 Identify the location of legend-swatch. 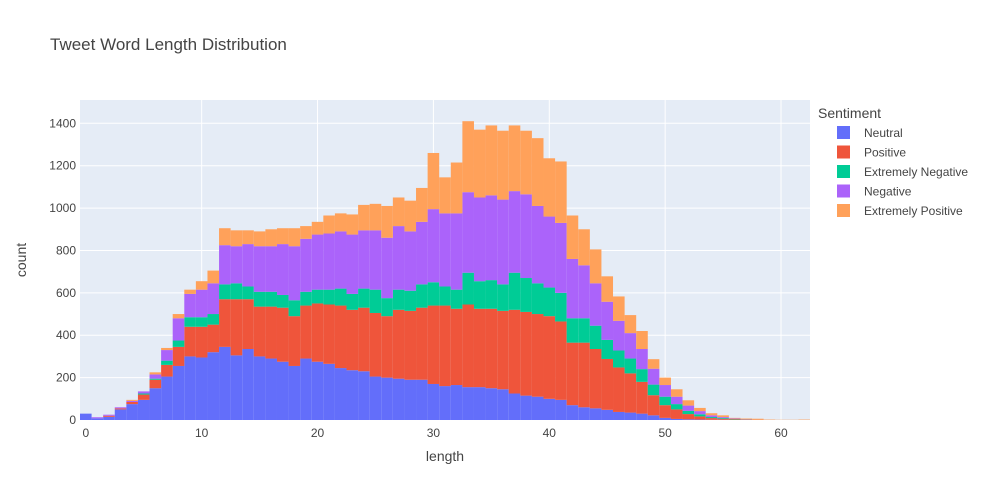
(843, 132).